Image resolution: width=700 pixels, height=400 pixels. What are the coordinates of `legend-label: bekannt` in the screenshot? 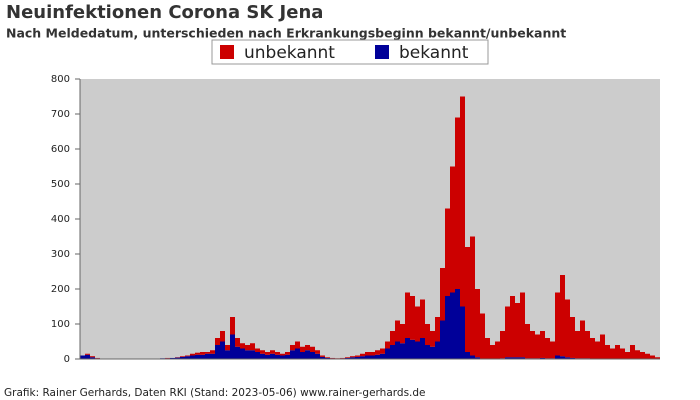 It's located at (434, 53).